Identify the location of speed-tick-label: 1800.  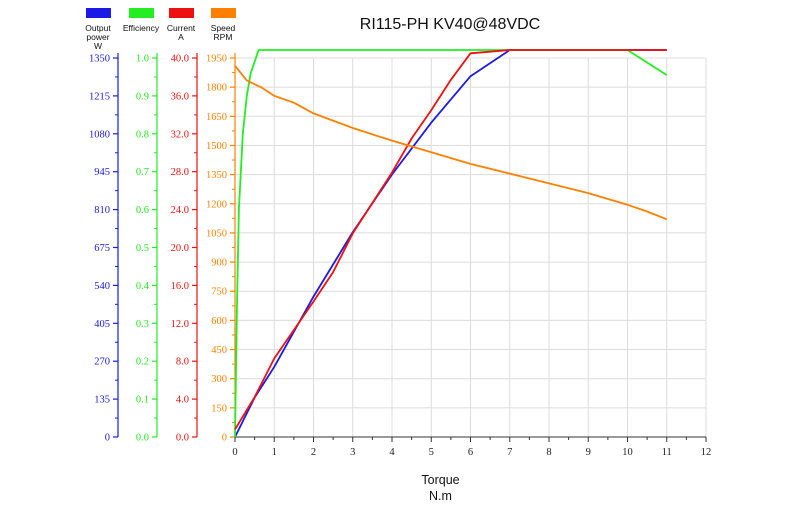
(216, 88).